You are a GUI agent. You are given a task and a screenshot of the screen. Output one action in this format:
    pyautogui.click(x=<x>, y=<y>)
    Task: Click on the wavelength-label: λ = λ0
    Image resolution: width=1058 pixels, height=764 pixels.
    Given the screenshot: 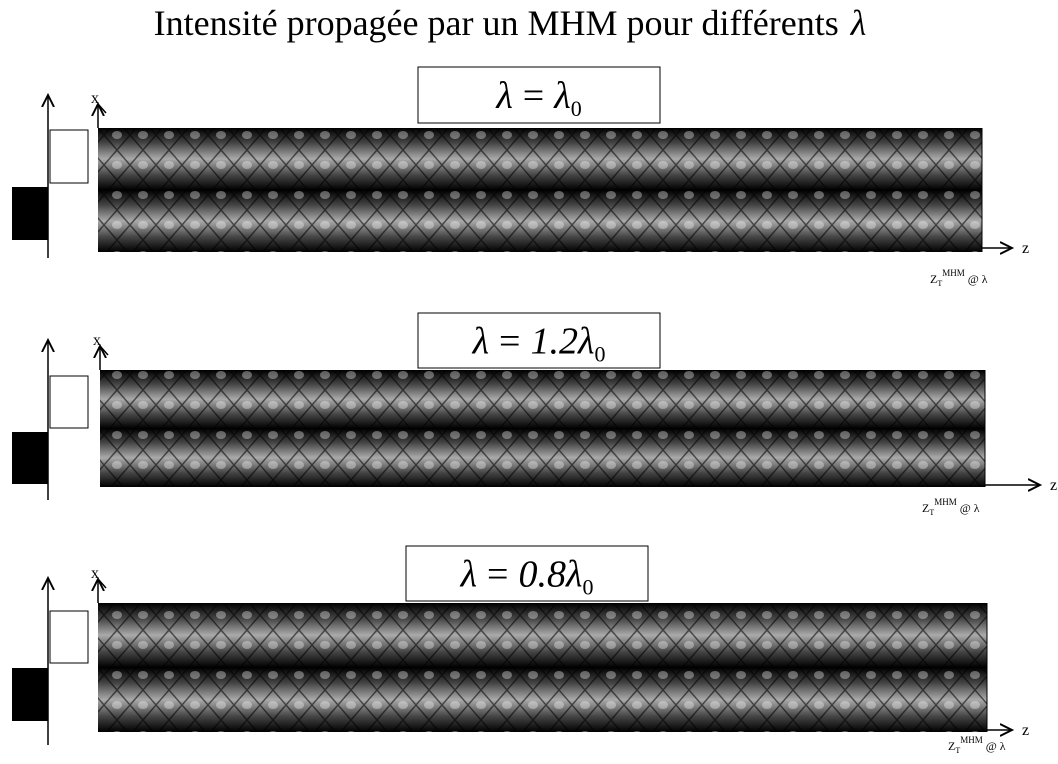 What is the action you would take?
    pyautogui.click(x=538, y=98)
    